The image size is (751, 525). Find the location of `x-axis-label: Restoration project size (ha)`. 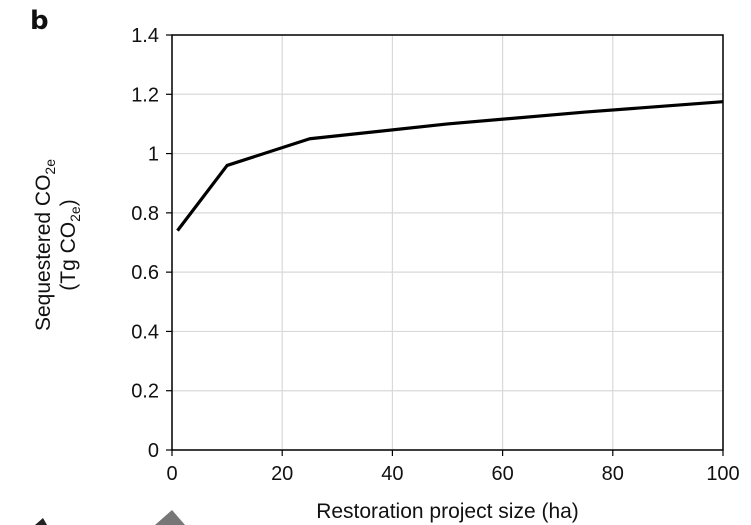

x-axis-label: Restoration project size (ha) is located at coordinates (447, 511).